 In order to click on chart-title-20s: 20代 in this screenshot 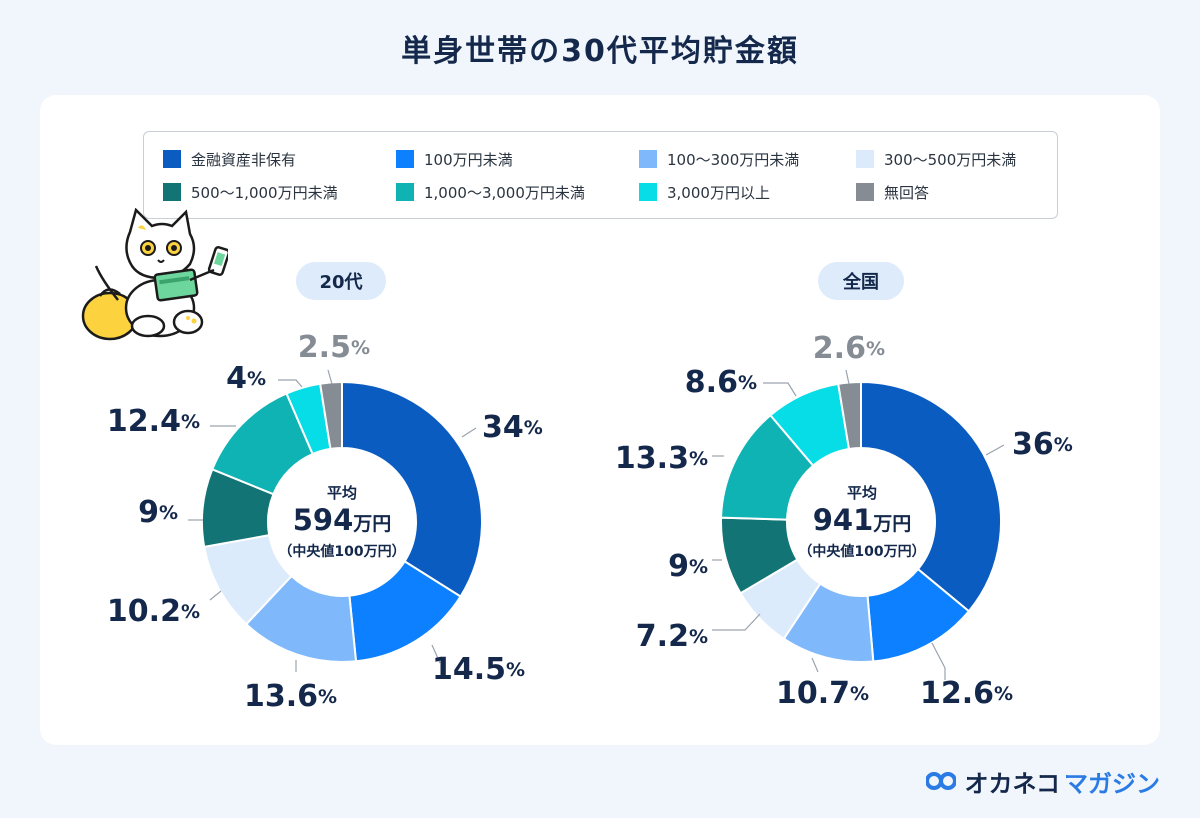, I will do `click(341, 281)`.